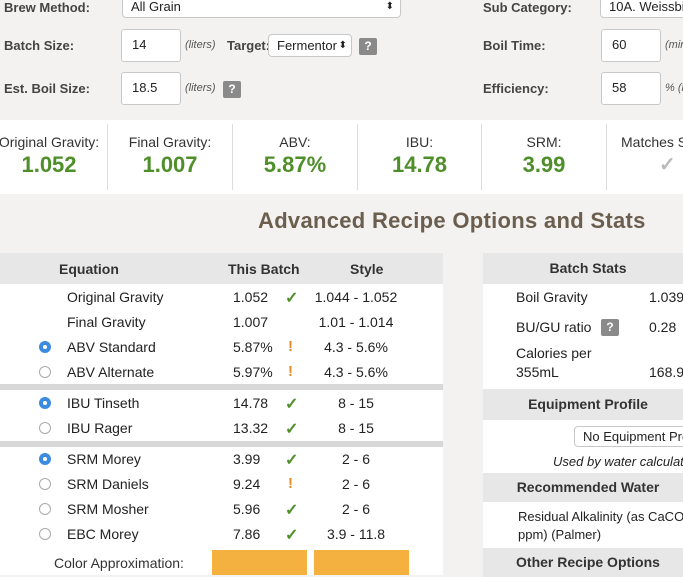  I want to click on group-divider, so click(221, 387).